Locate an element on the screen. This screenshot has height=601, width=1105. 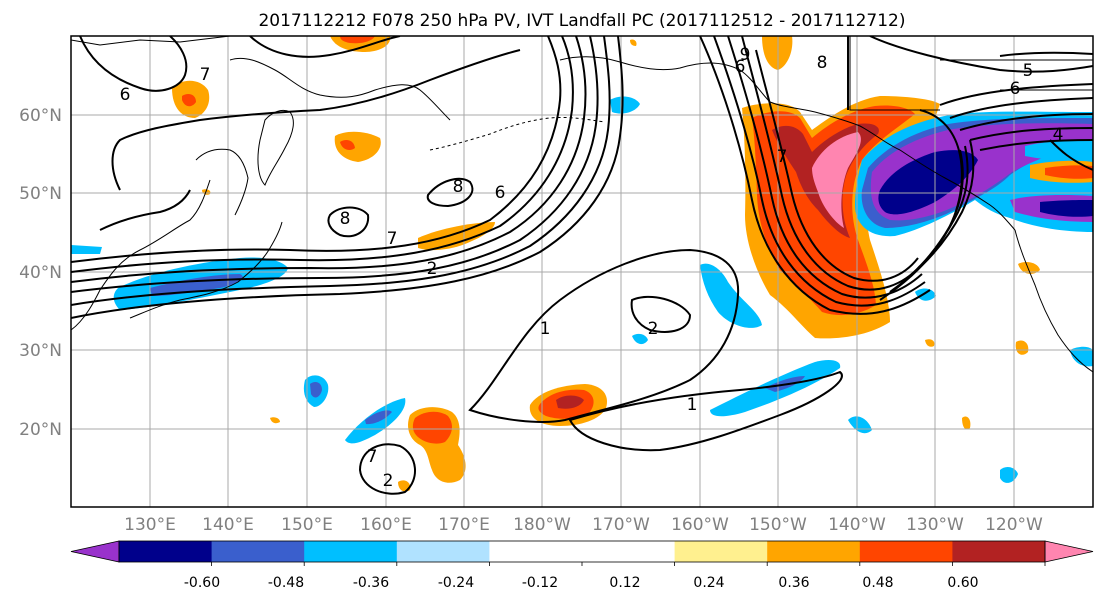
lat-label: 60°N is located at coordinates (40, 116).